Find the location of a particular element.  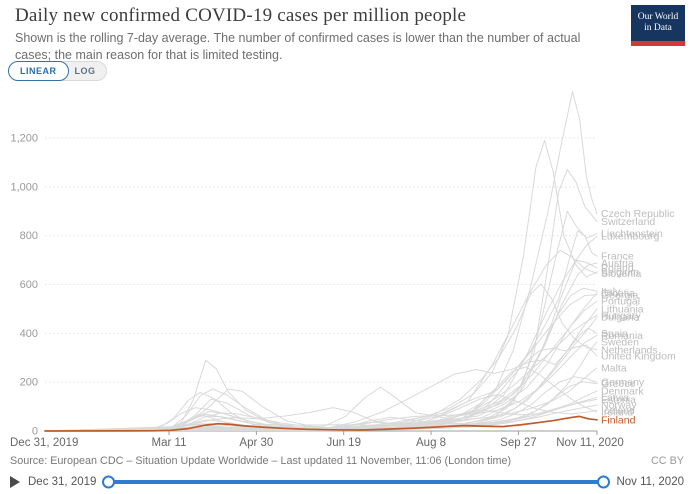

y-tick-label: 400 is located at coordinates (29, 334).